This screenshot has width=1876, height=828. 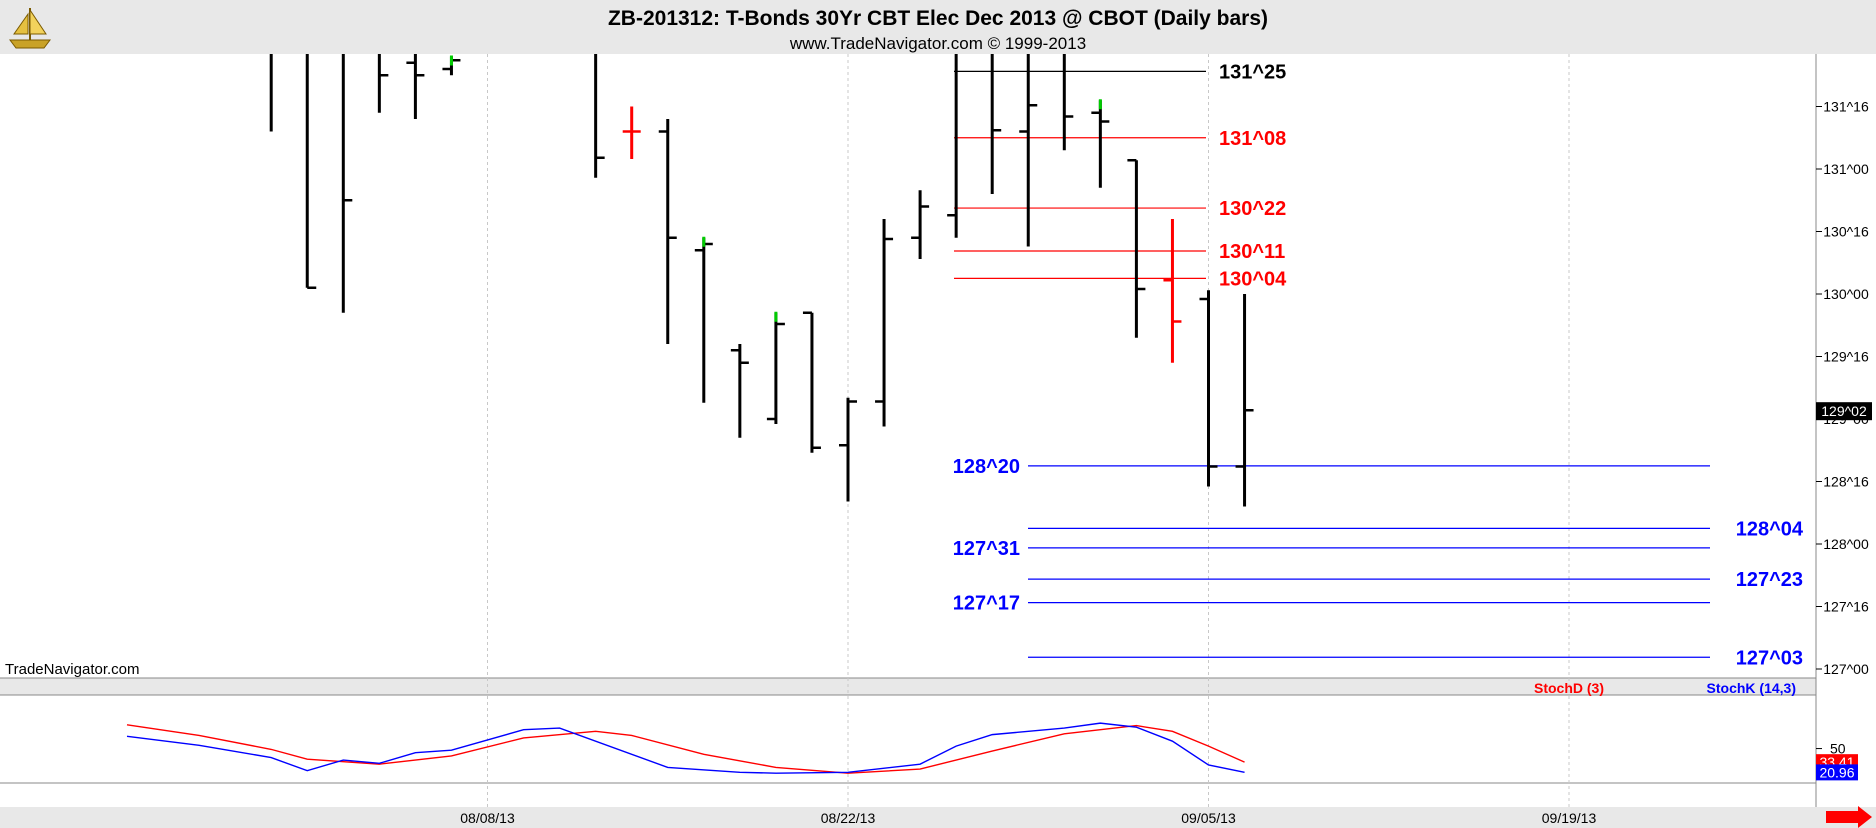 What do you see at coordinates (1846, 294) in the screenshot?
I see `price-tick-label: 130^00` at bounding box center [1846, 294].